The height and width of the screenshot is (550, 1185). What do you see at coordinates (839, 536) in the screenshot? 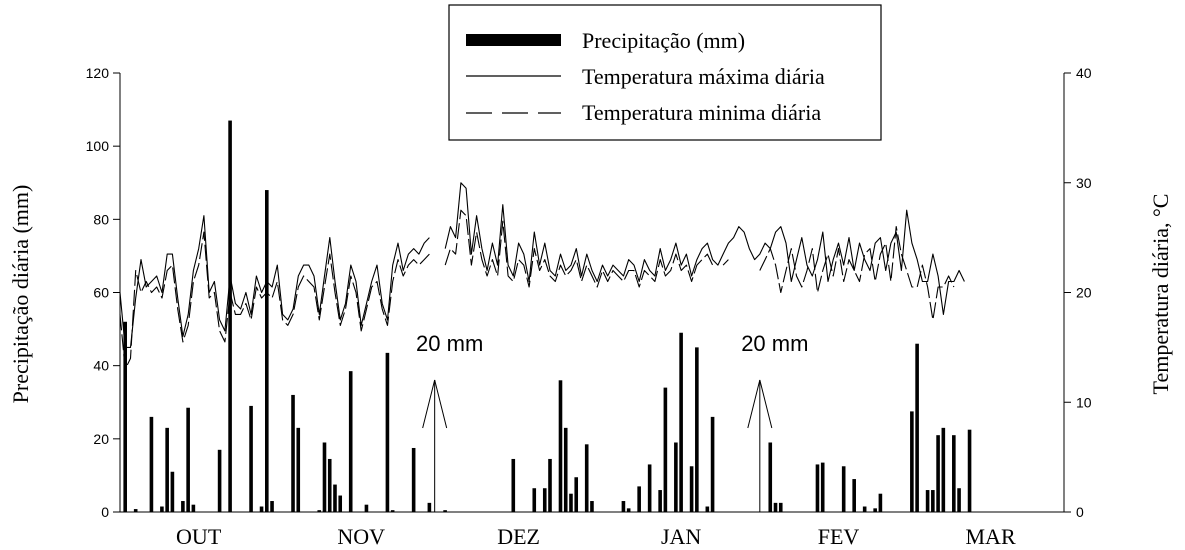
I see `x-month-label: FEV` at bounding box center [839, 536].